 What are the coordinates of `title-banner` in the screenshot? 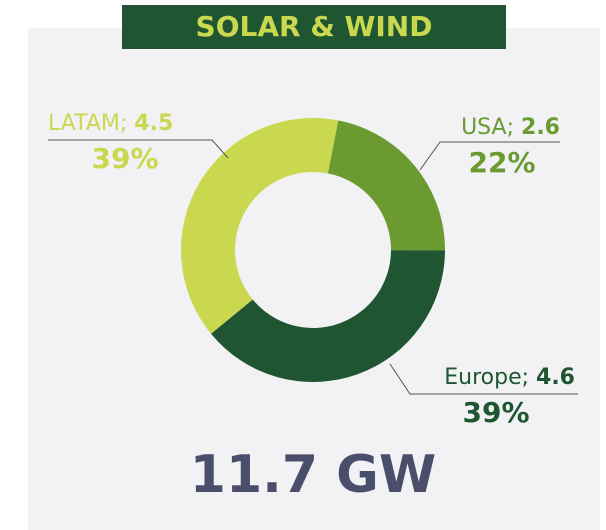 It's located at (314, 27).